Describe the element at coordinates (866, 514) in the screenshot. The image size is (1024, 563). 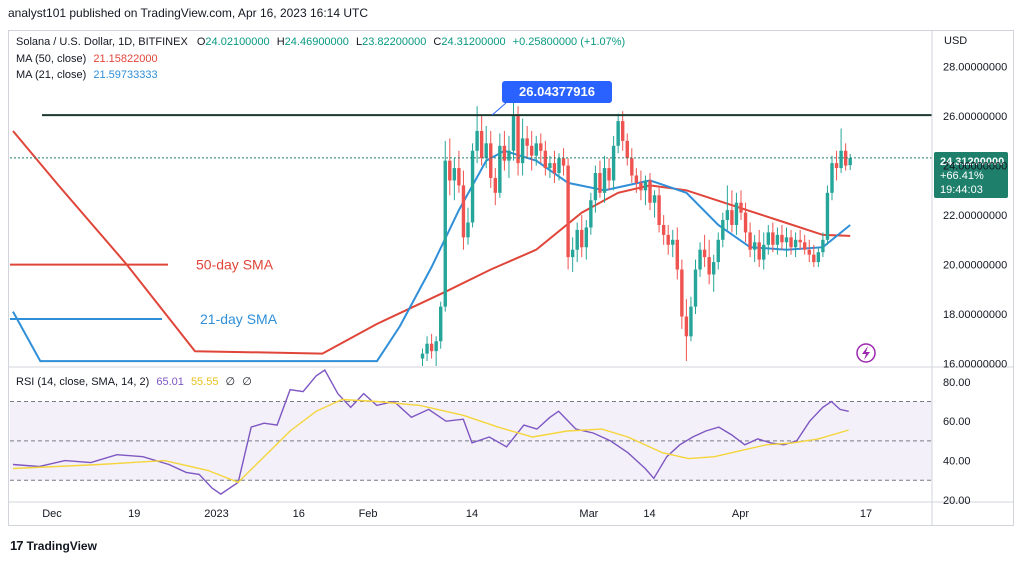
I see `time-tick-label: 17` at that location.